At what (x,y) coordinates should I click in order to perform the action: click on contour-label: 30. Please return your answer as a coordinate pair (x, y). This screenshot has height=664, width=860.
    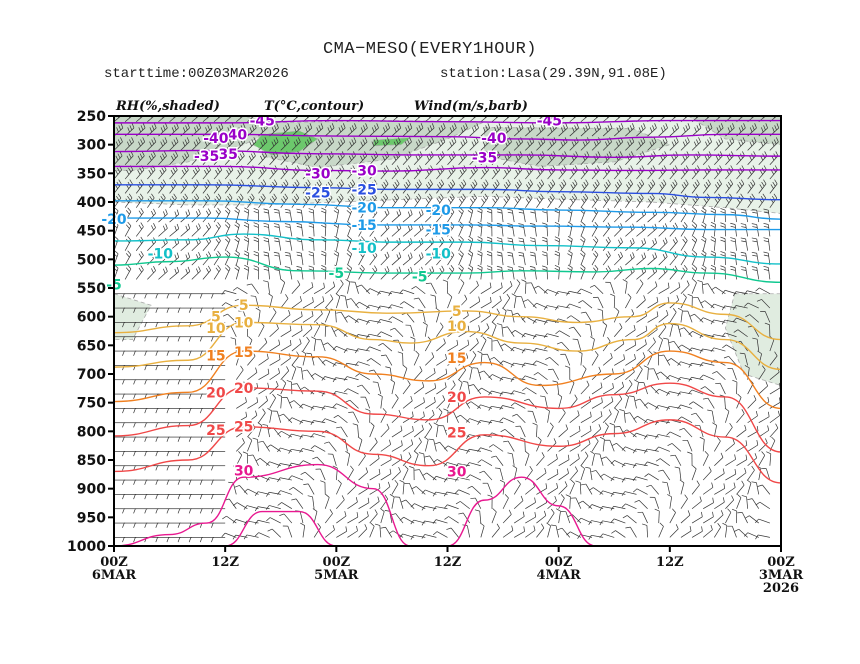
    Looking at the image, I should click on (244, 471).